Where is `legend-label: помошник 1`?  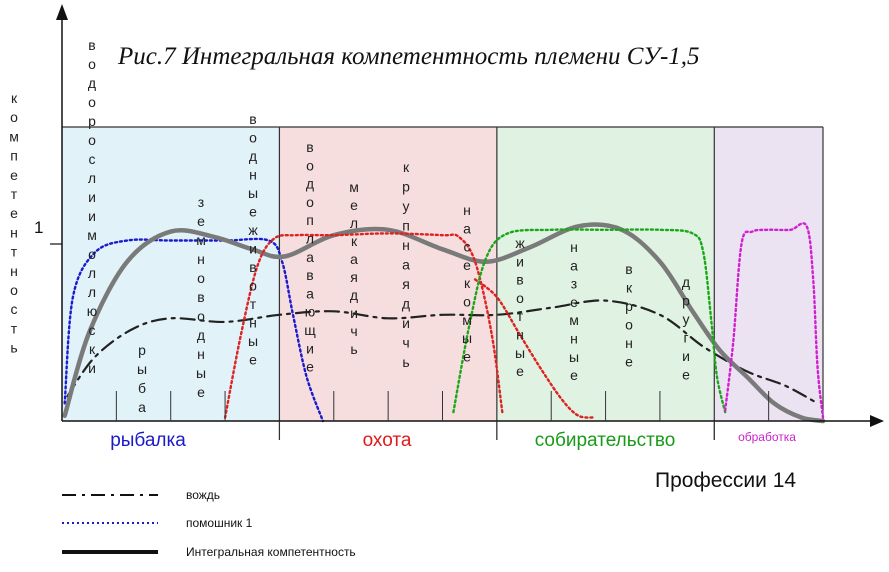 legend-label: помошник 1 is located at coordinates (219, 523).